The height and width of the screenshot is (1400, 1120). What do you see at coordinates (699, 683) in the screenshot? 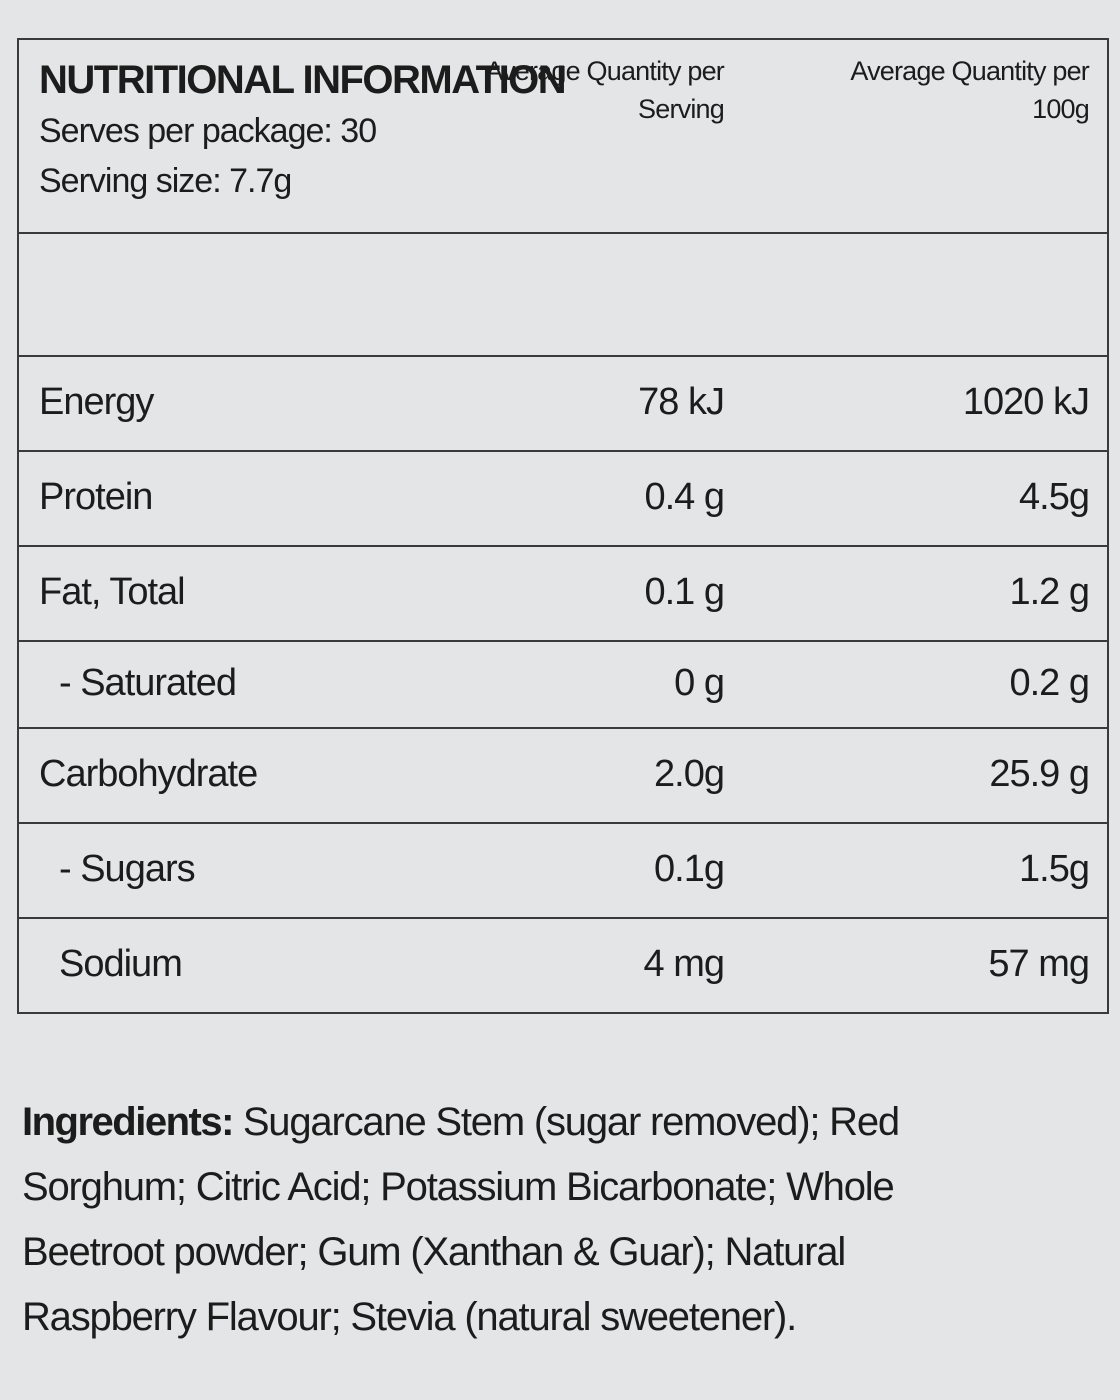
I see `nutrient-value: 0 g` at bounding box center [699, 683].